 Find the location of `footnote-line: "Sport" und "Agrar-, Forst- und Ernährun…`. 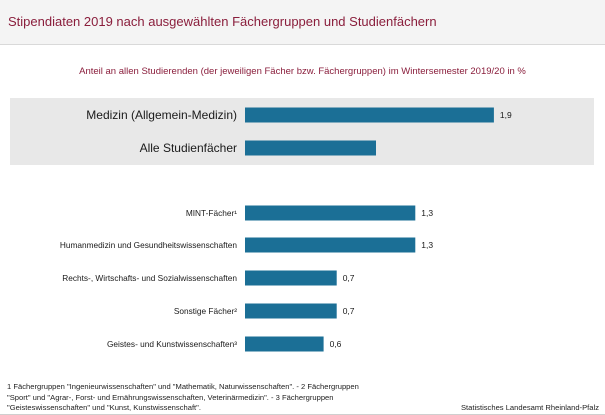

footnote-line: "Sport" und "Agrar-, Forst- und Ernährun… is located at coordinates (170, 397).